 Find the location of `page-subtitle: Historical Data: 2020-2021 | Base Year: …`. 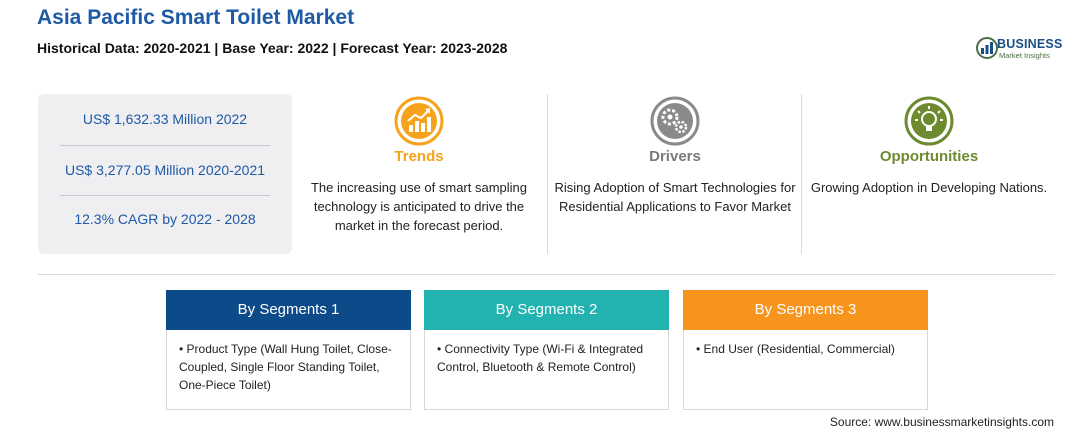

page-subtitle: Historical Data: 2020-2021 | Base Year: … is located at coordinates (272, 48).